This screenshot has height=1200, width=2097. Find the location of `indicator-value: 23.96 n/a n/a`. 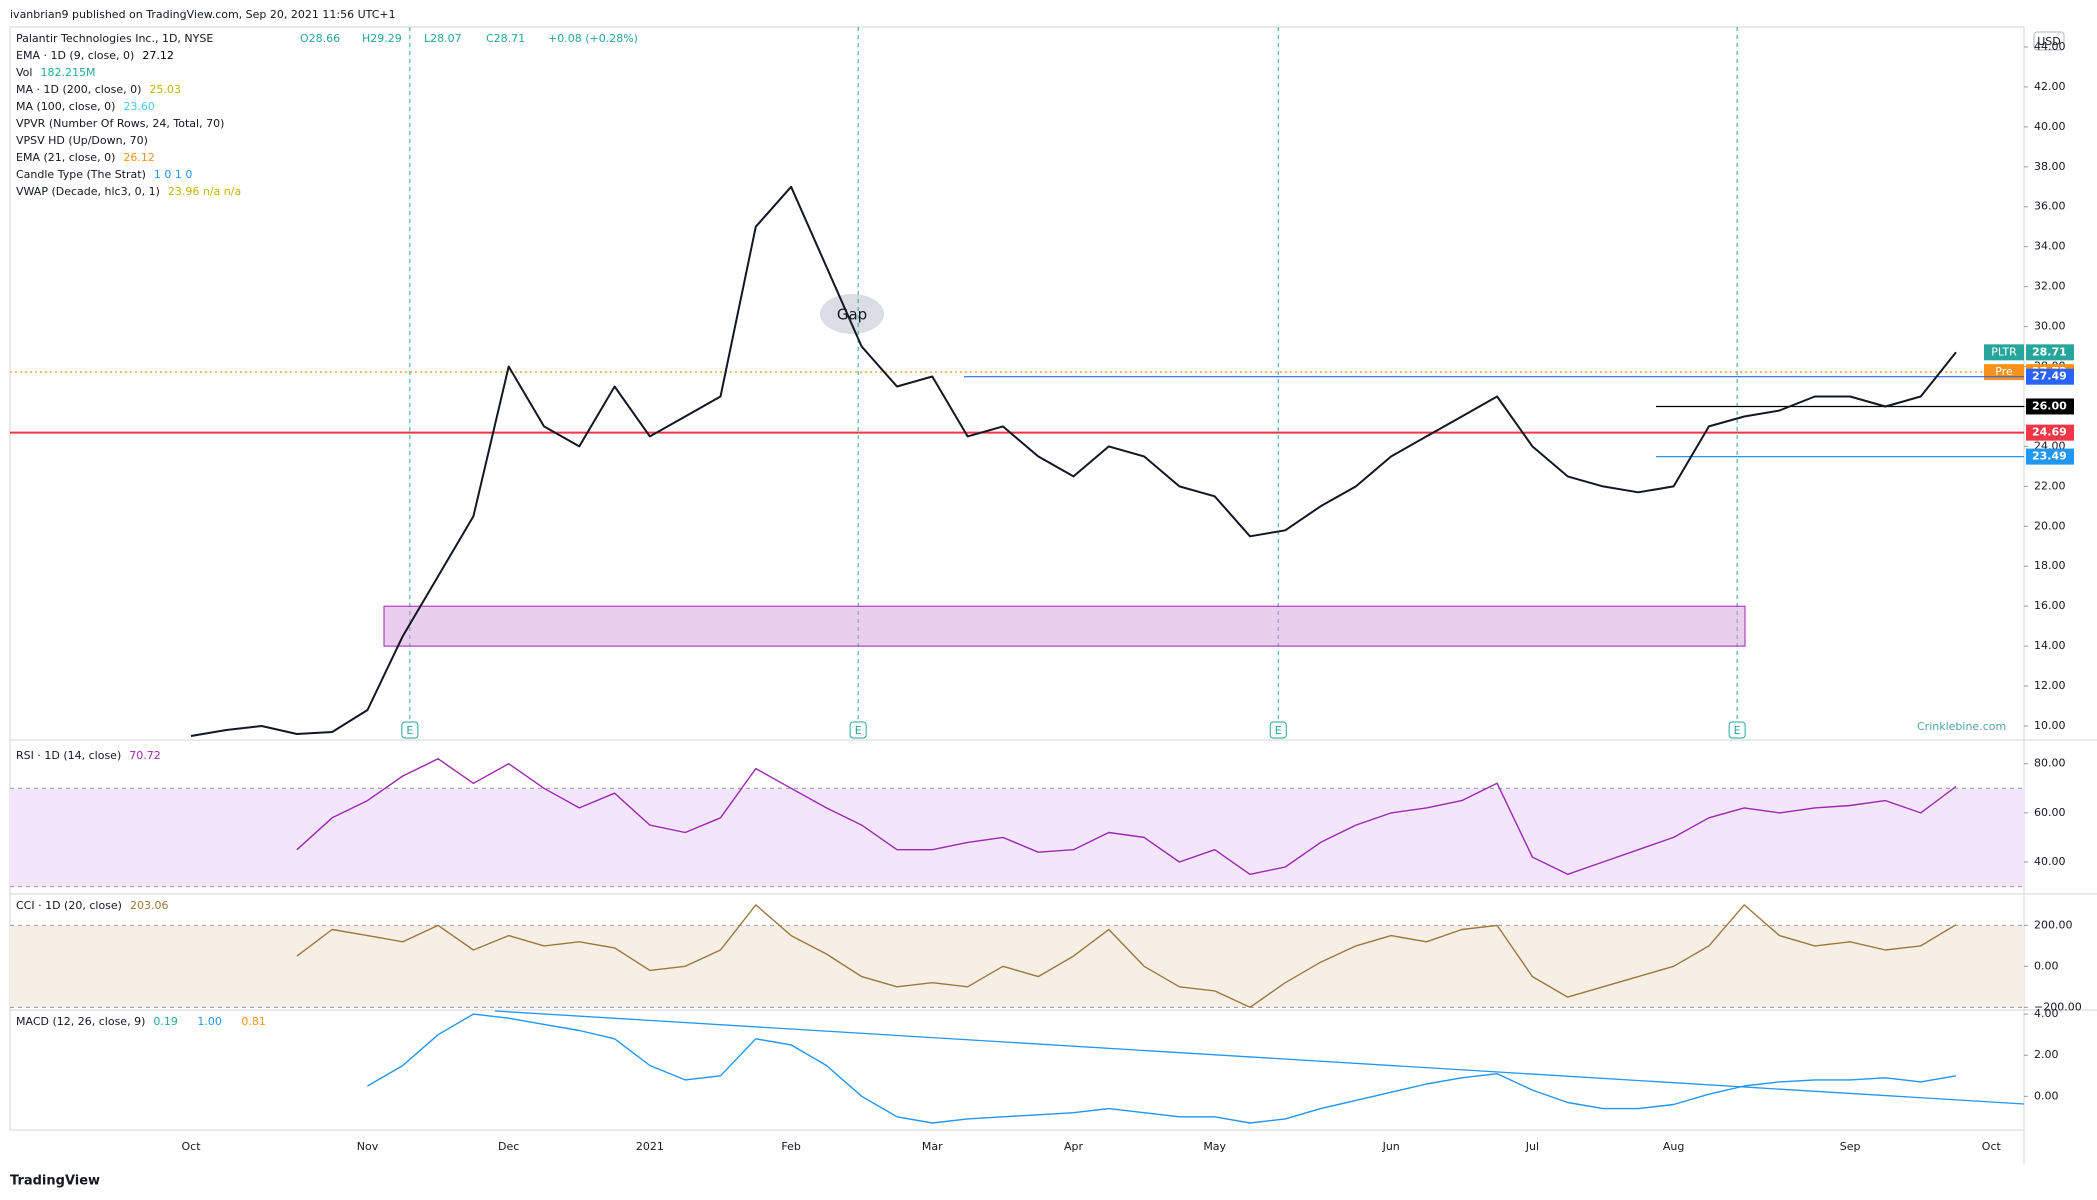

indicator-value: 23.96 n/a n/a is located at coordinates (204, 191).